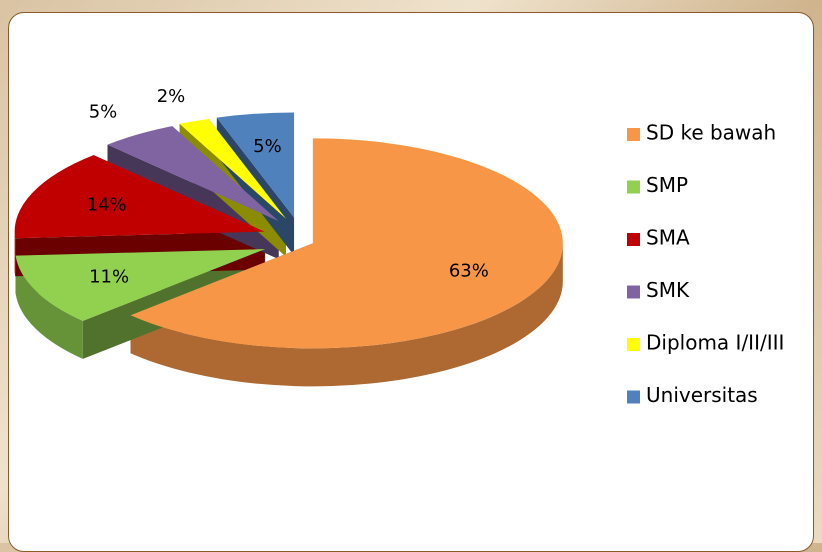  I want to click on data-label: 63%, so click(469, 271).